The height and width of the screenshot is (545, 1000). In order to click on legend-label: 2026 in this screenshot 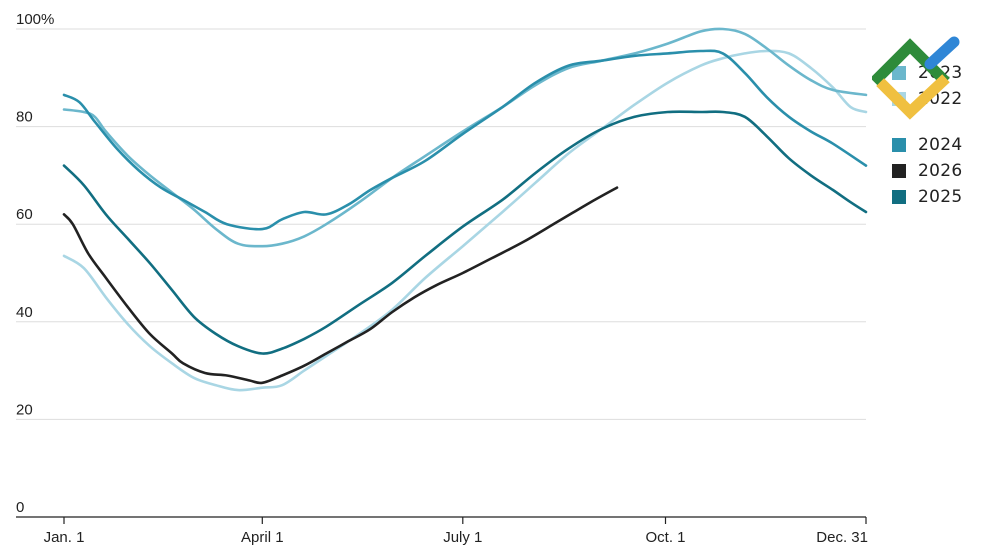, I will do `click(940, 171)`.